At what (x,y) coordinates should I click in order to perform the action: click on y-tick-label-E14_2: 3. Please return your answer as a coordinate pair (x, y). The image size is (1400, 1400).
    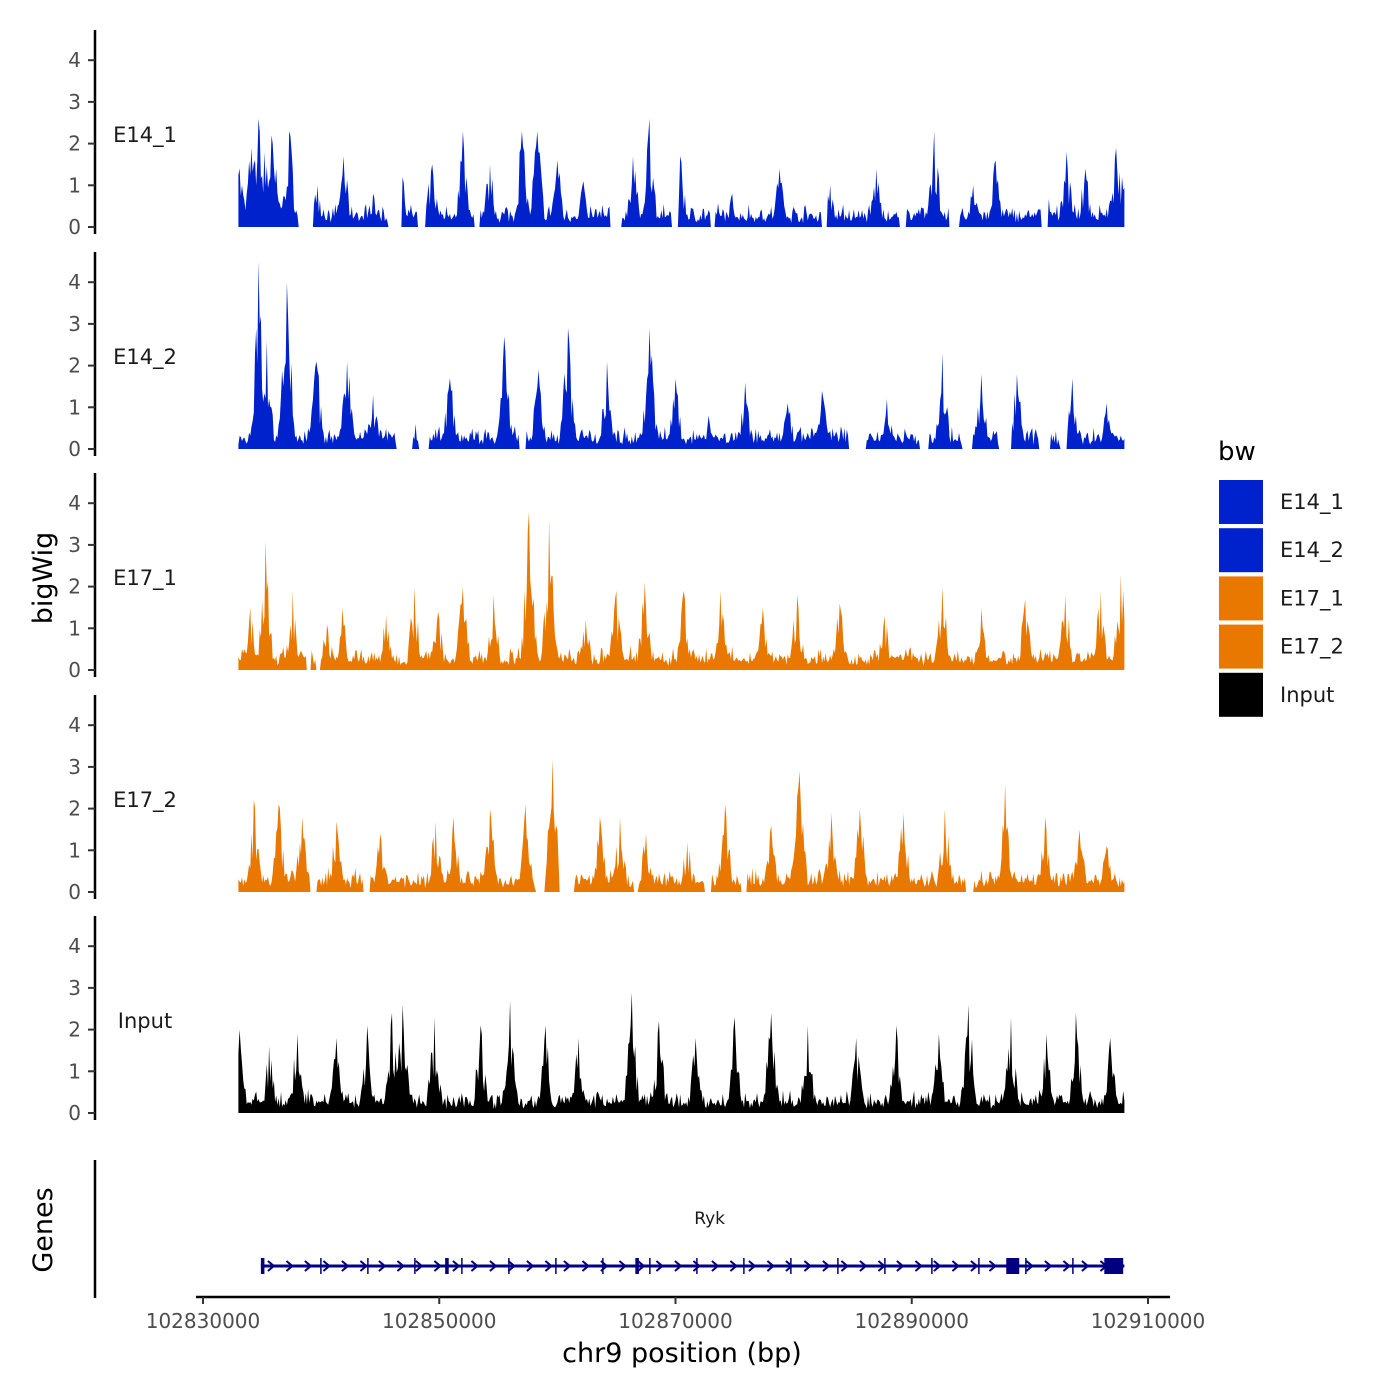
    Looking at the image, I should click on (74, 324).